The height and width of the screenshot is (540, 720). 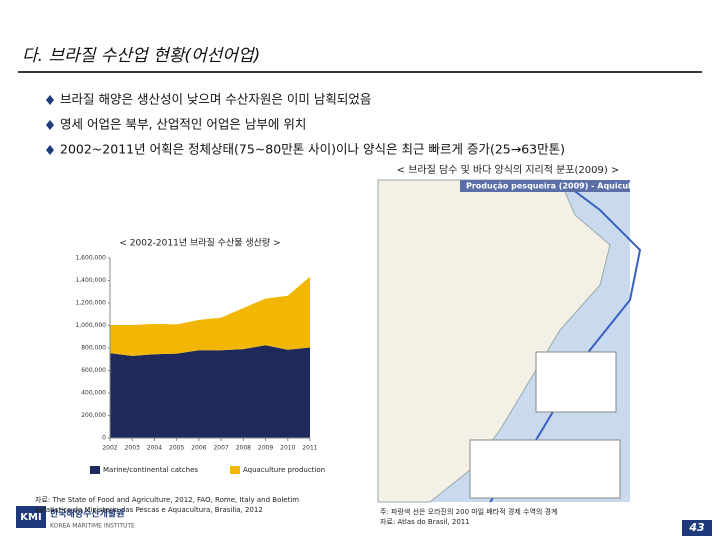 I want to click on x-tick-label: 2004, so click(x=154, y=448).